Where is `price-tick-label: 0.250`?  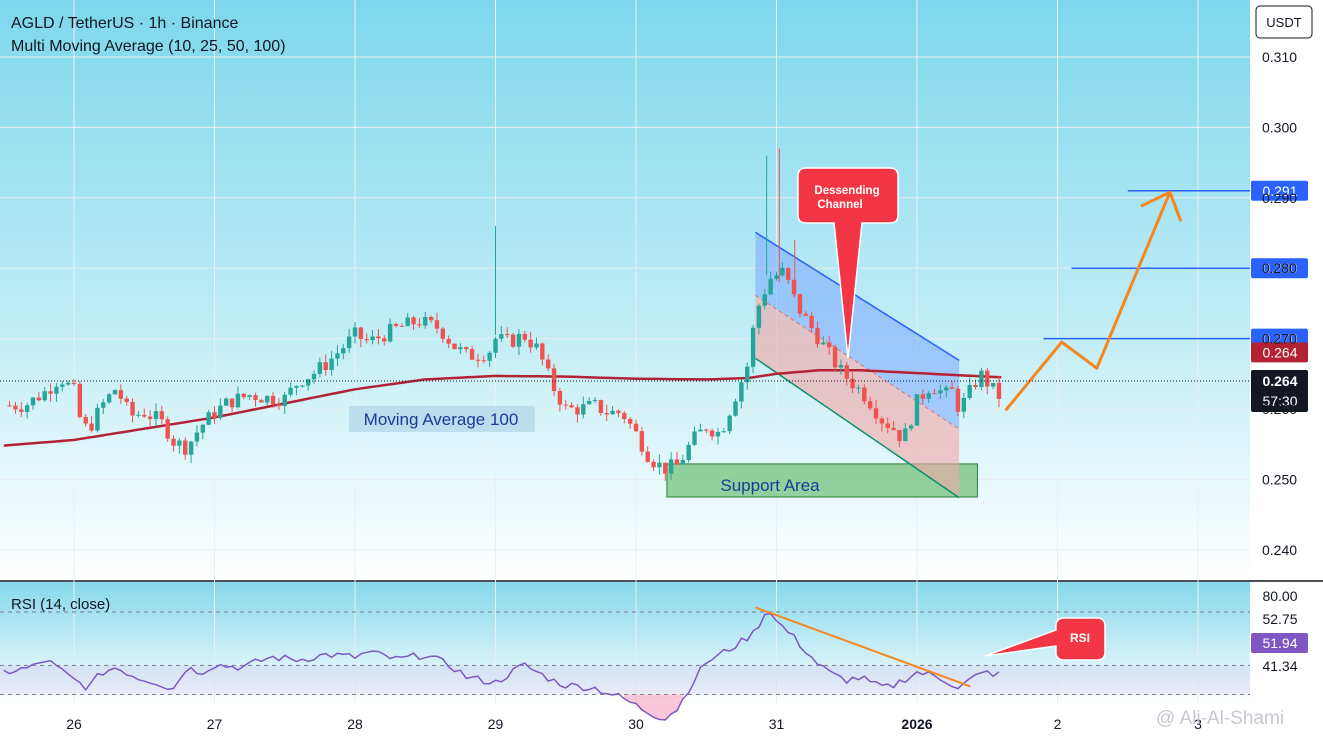
price-tick-label: 0.250 is located at coordinates (1279, 479).